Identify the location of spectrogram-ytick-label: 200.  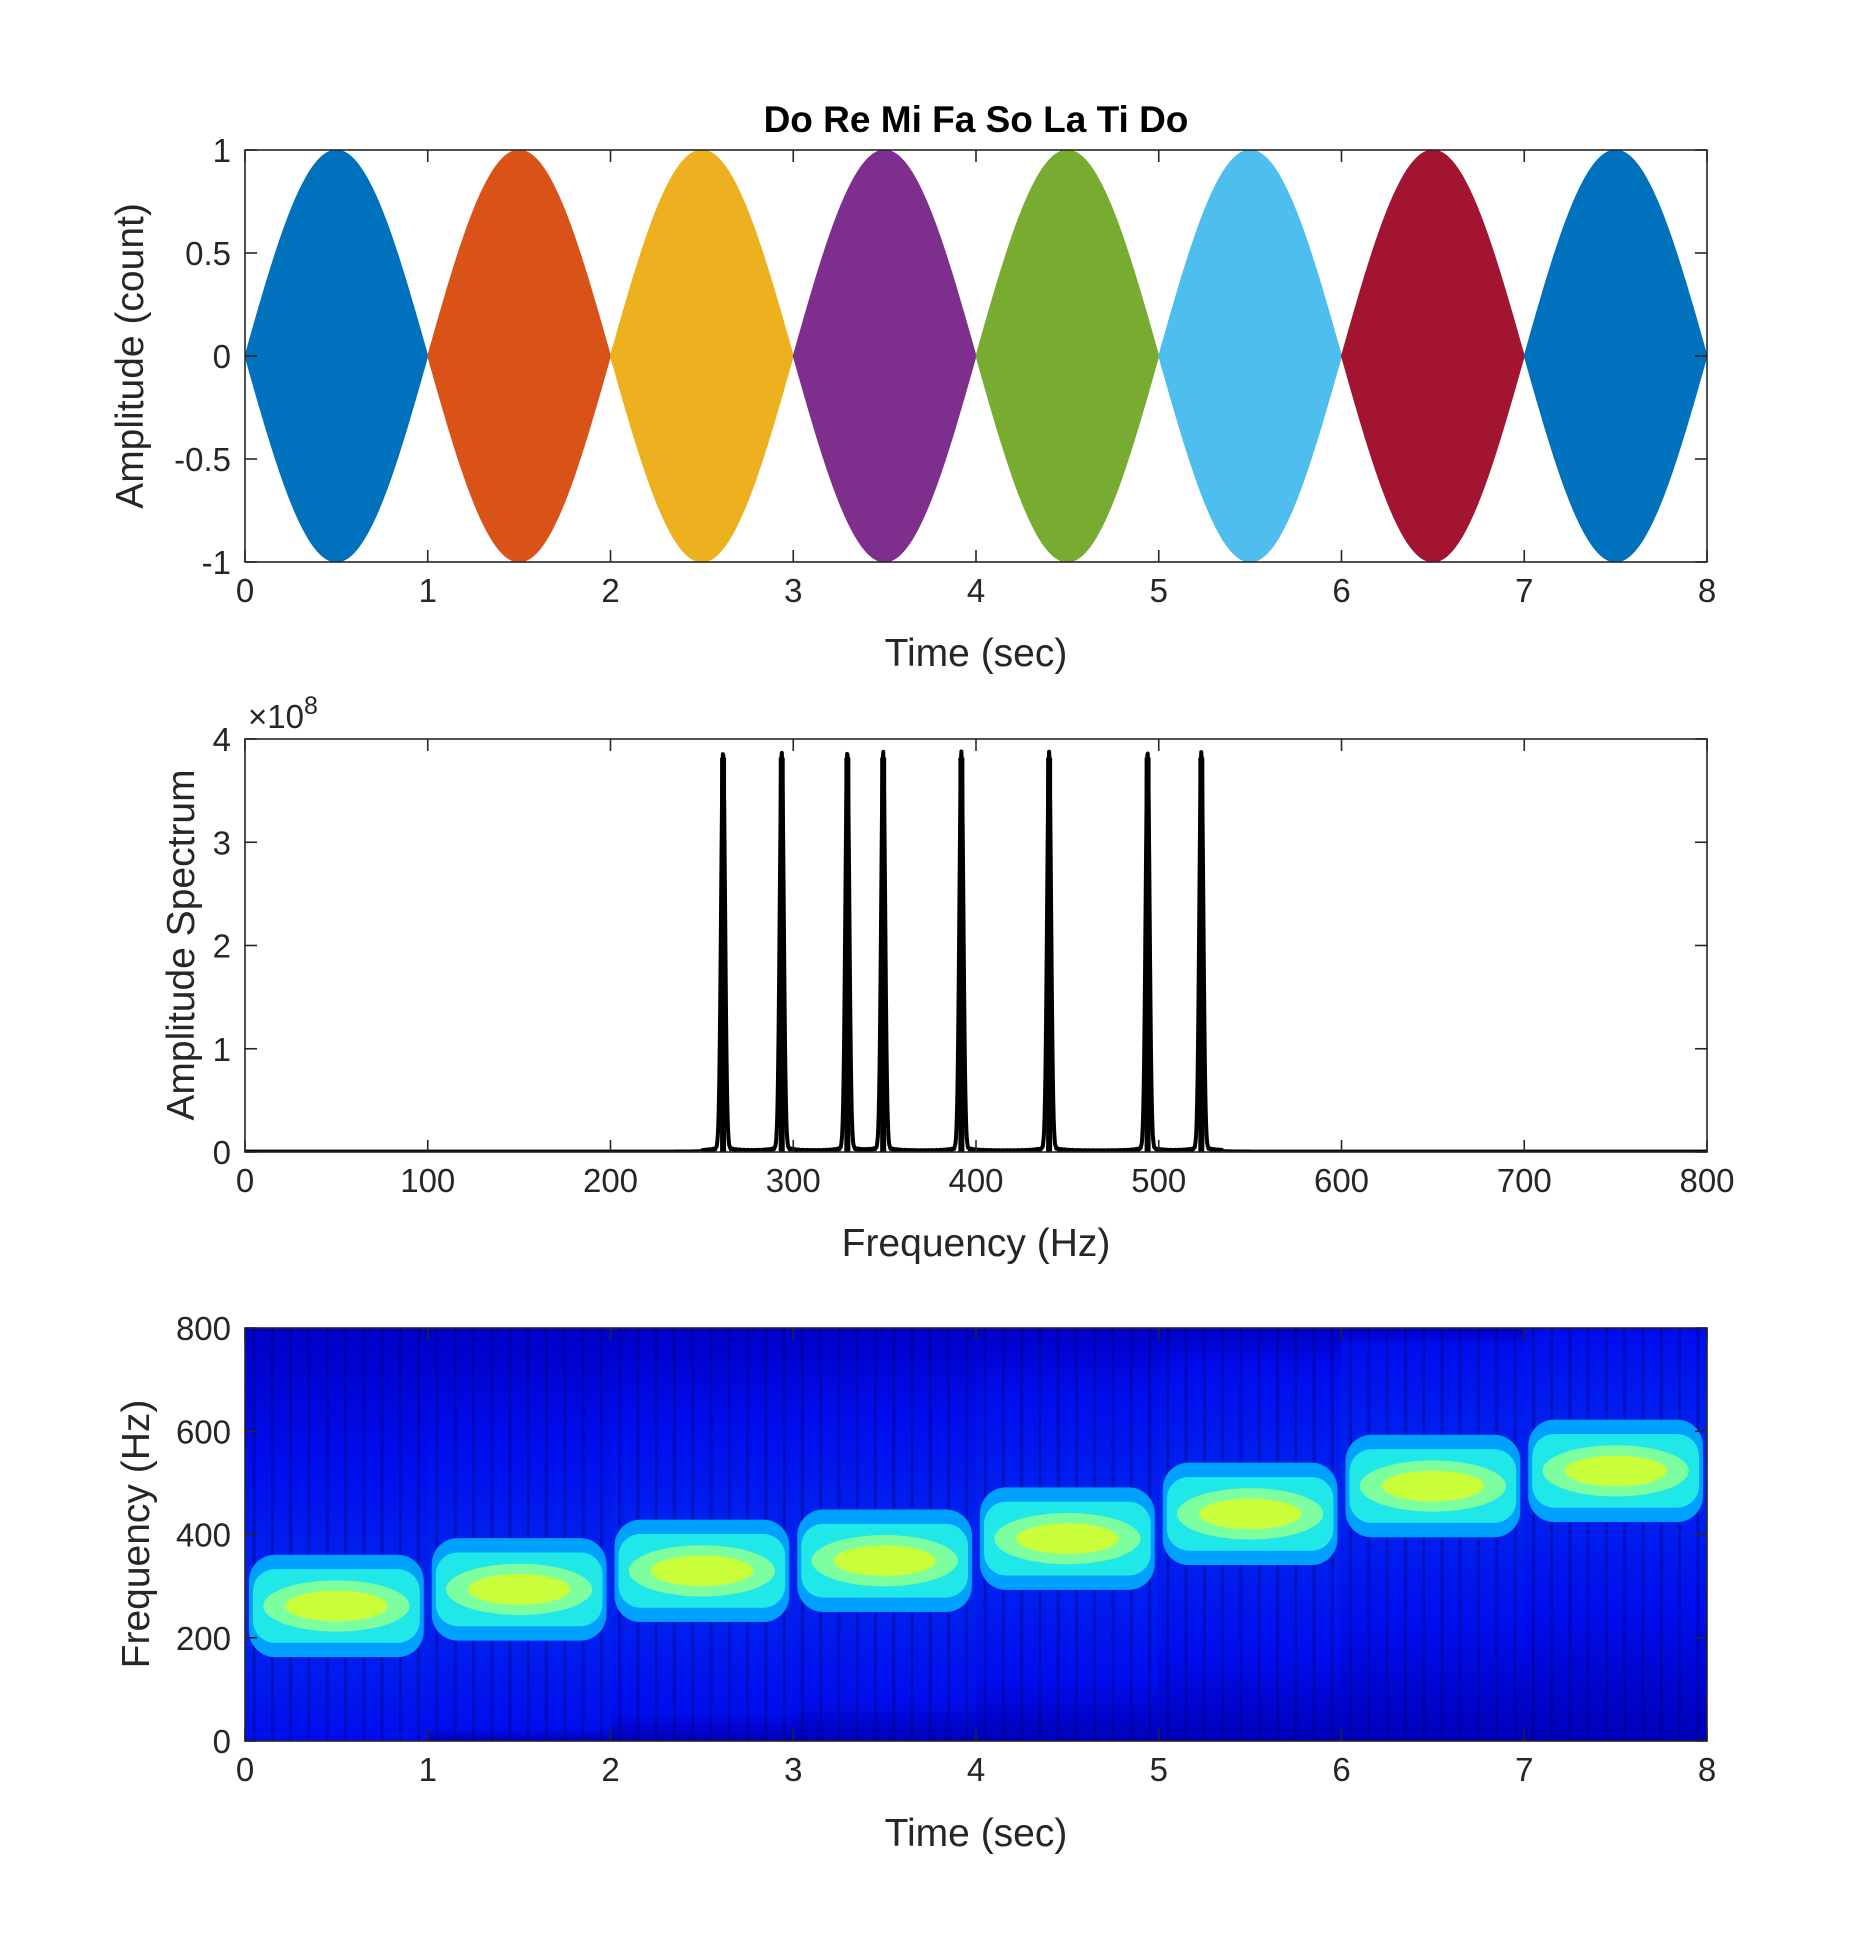
(203, 1638).